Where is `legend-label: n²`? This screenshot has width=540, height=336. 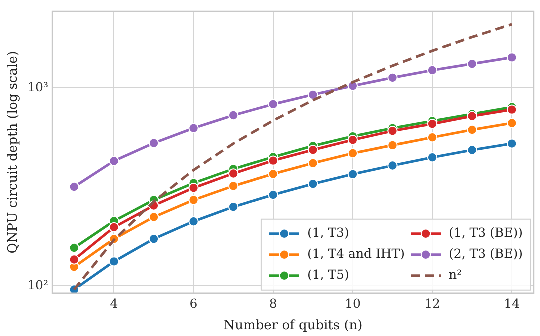 legend-label: n² is located at coordinates (455, 274).